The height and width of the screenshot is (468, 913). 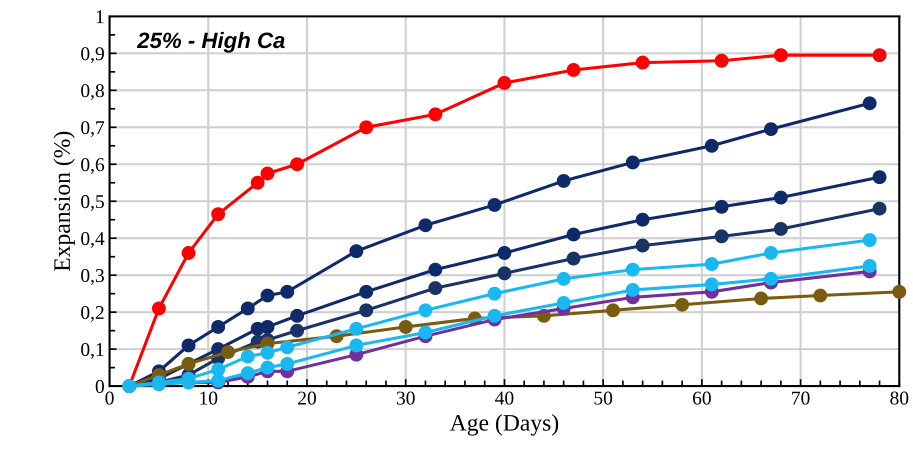 I want to click on x-axis-title: Age (Days), so click(x=504, y=425).